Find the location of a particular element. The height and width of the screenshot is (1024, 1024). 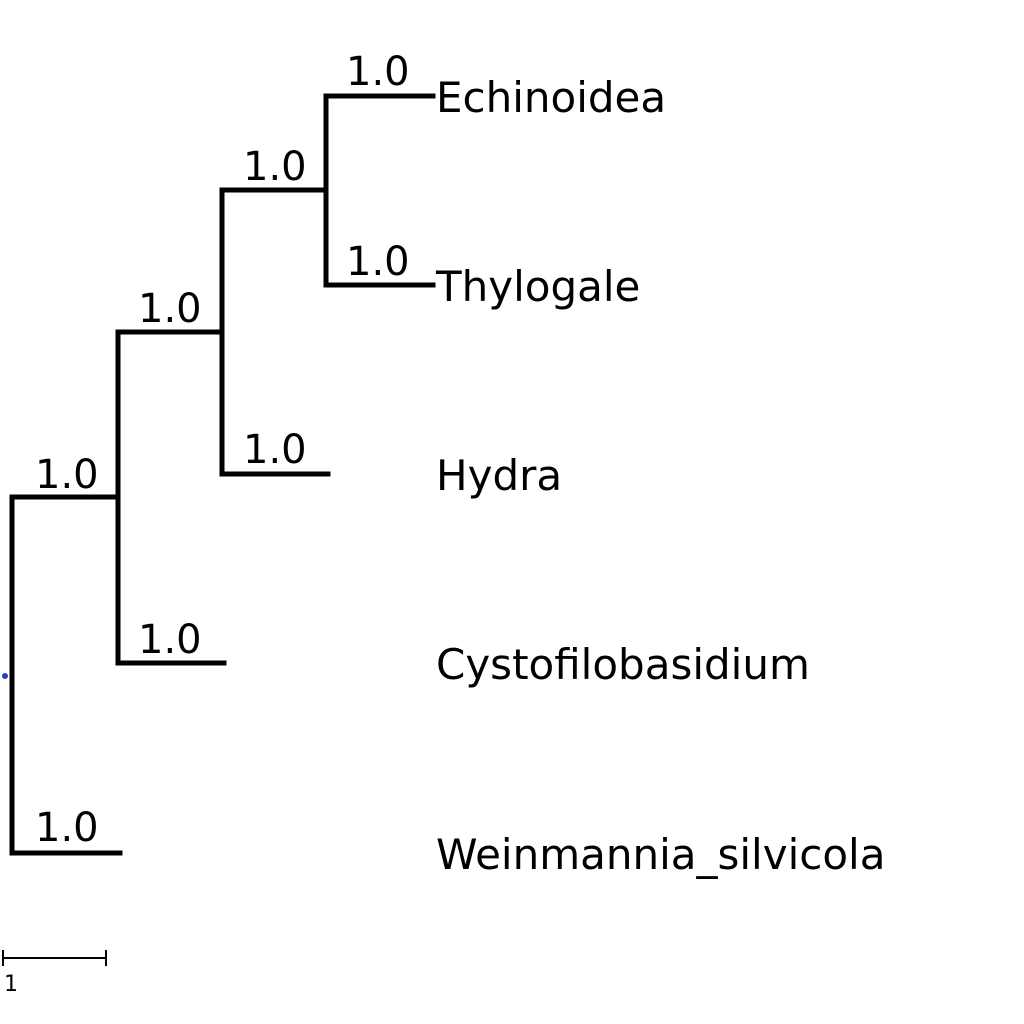

internal-node-echinoidea-thylogale: 1.0 is located at coordinates (274, 190).